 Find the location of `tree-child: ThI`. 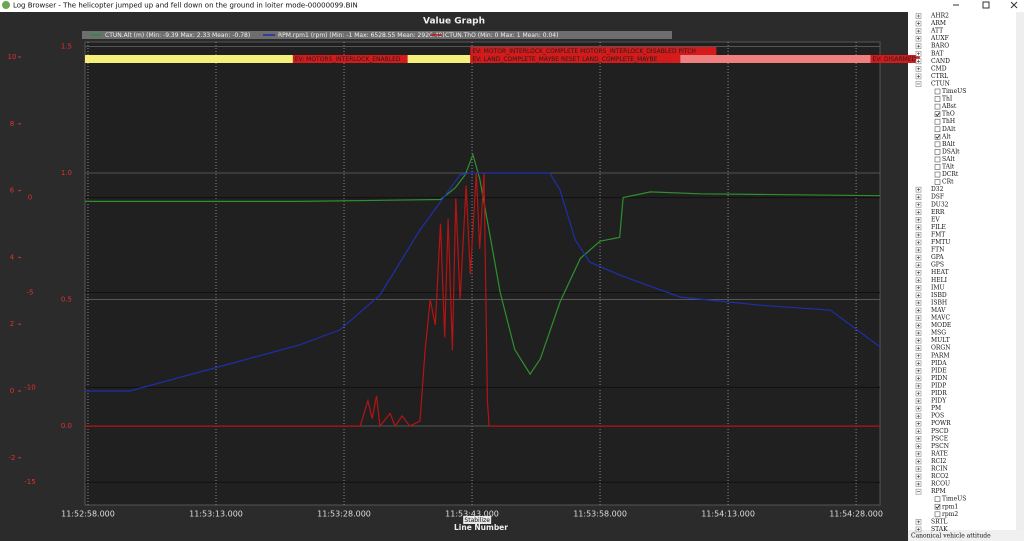

tree-child: ThI is located at coordinates (947, 99).